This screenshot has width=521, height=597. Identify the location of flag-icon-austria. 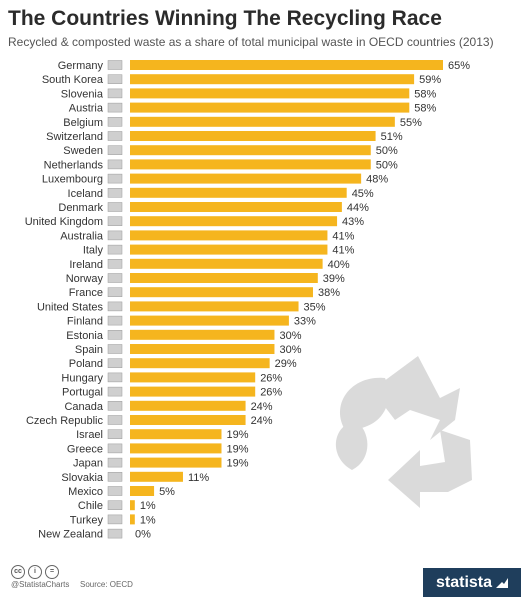
(115, 107).